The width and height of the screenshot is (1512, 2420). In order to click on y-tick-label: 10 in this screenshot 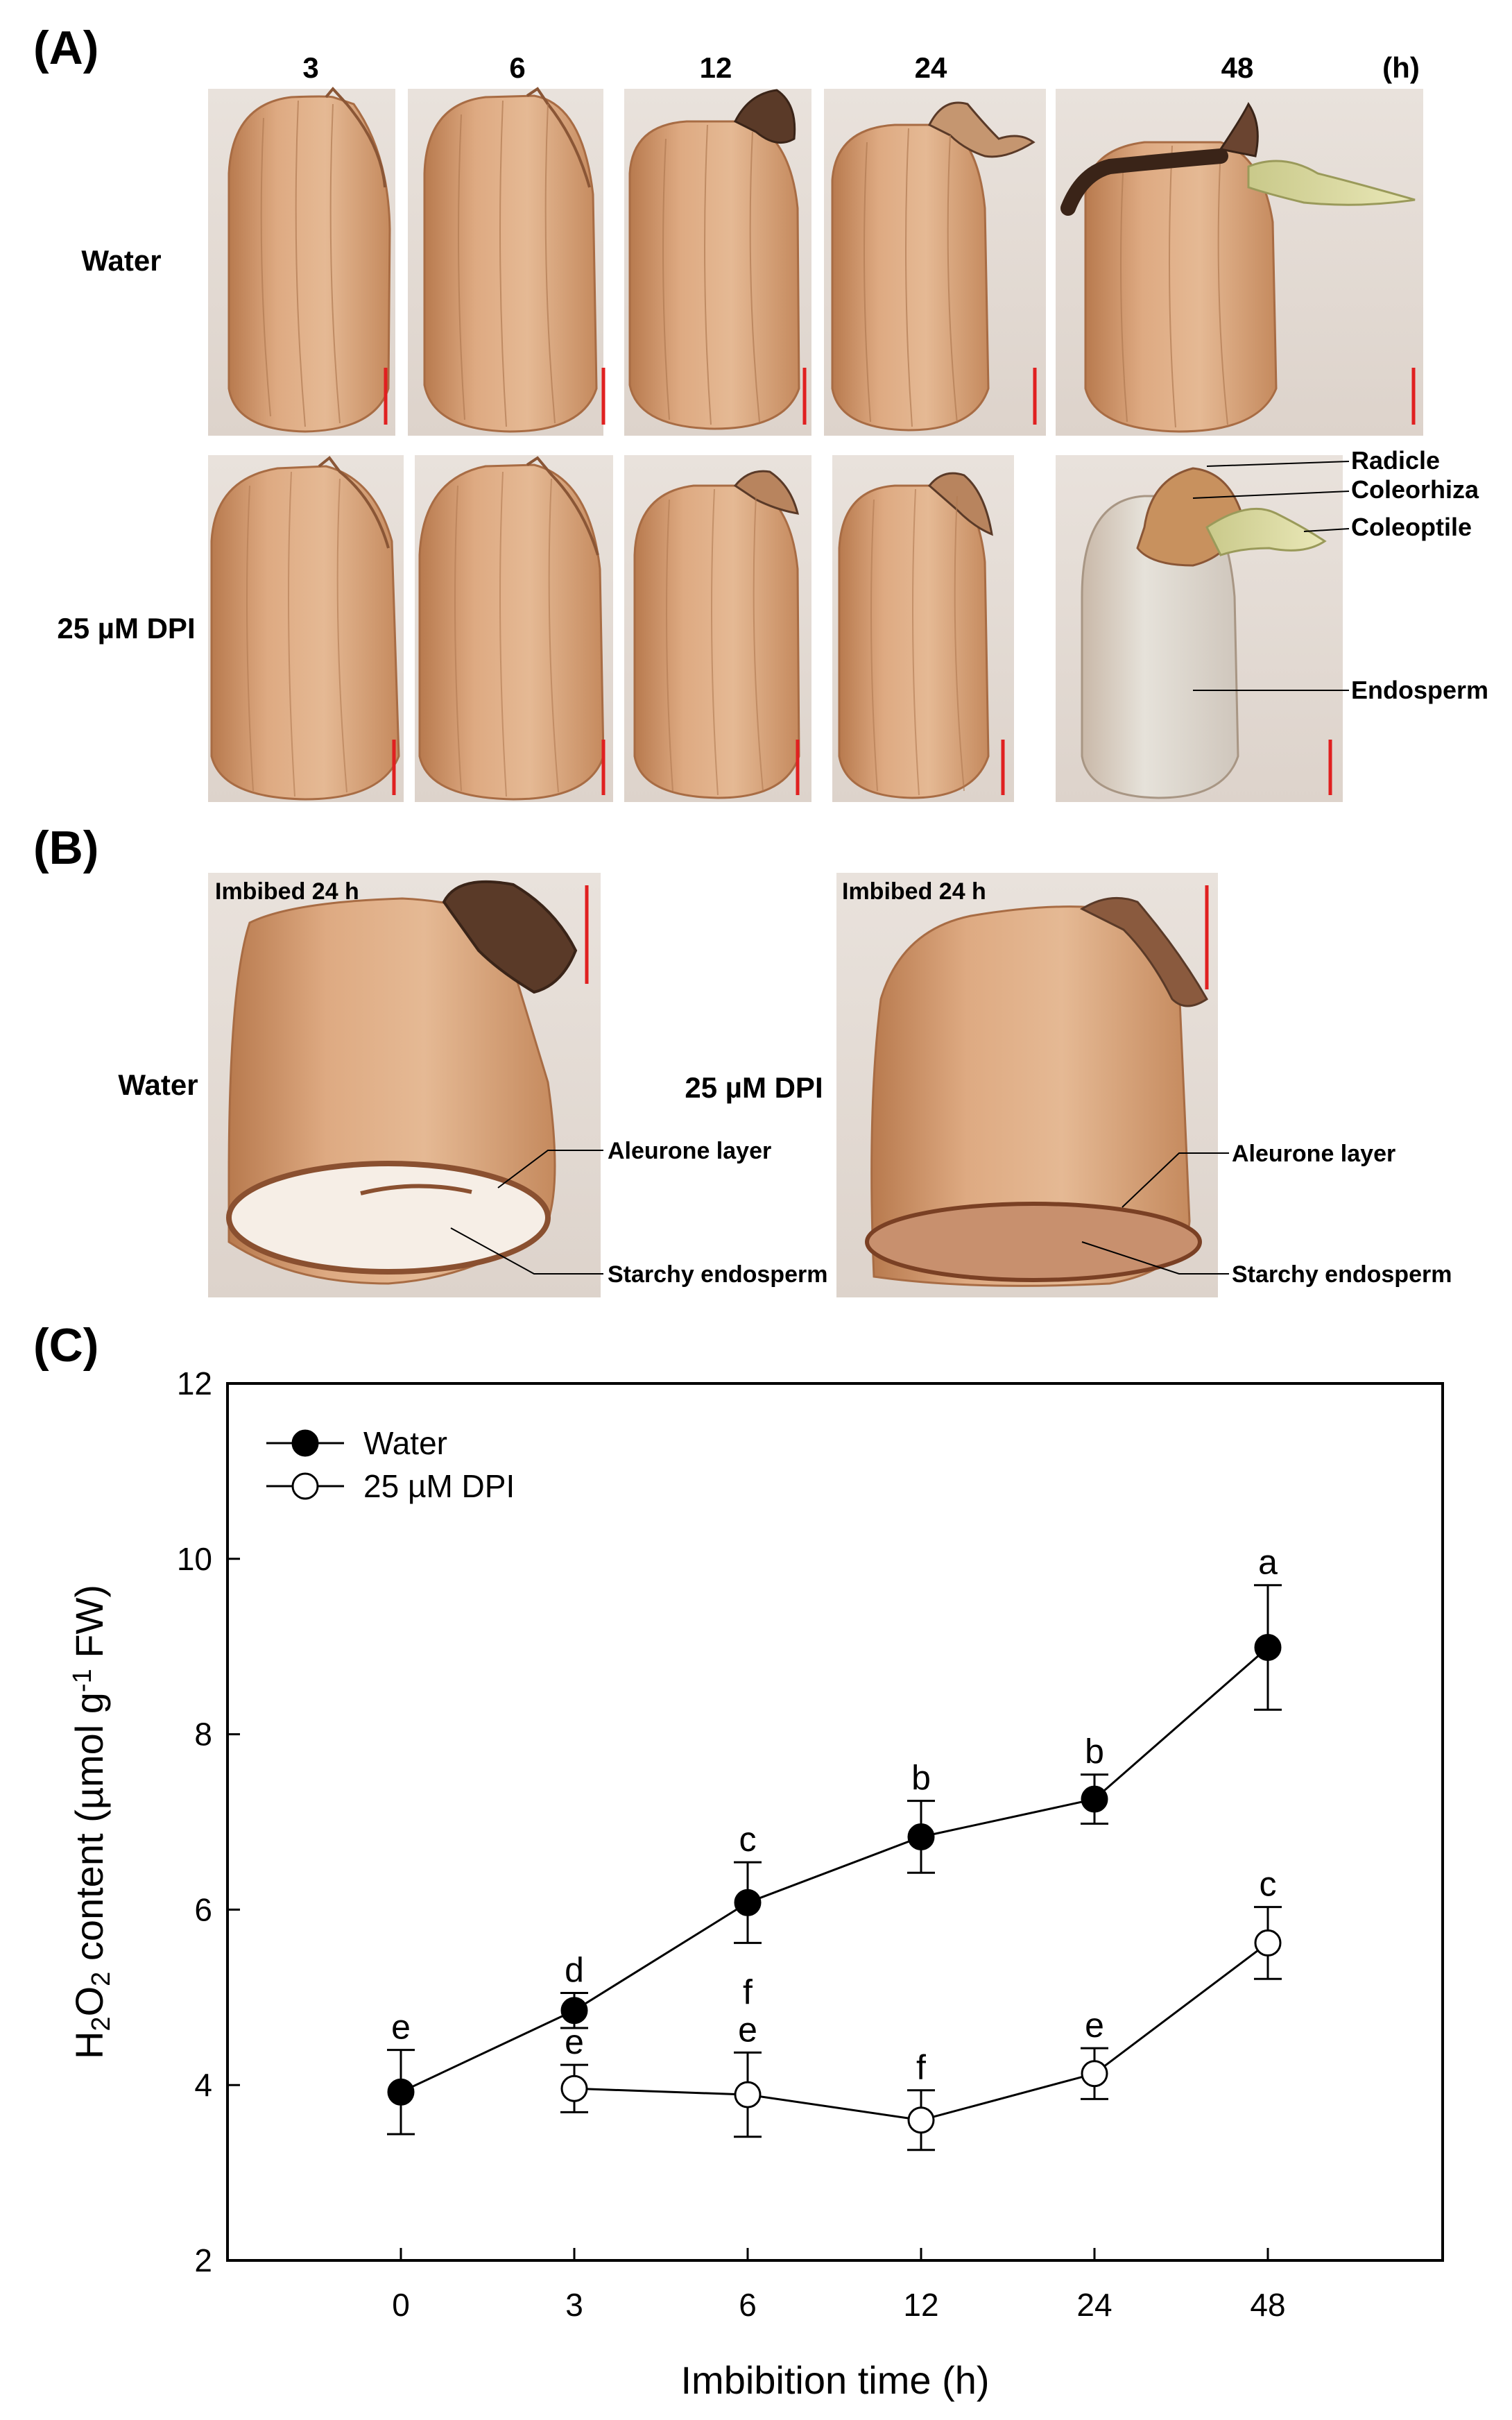, I will do `click(194, 1559)`.